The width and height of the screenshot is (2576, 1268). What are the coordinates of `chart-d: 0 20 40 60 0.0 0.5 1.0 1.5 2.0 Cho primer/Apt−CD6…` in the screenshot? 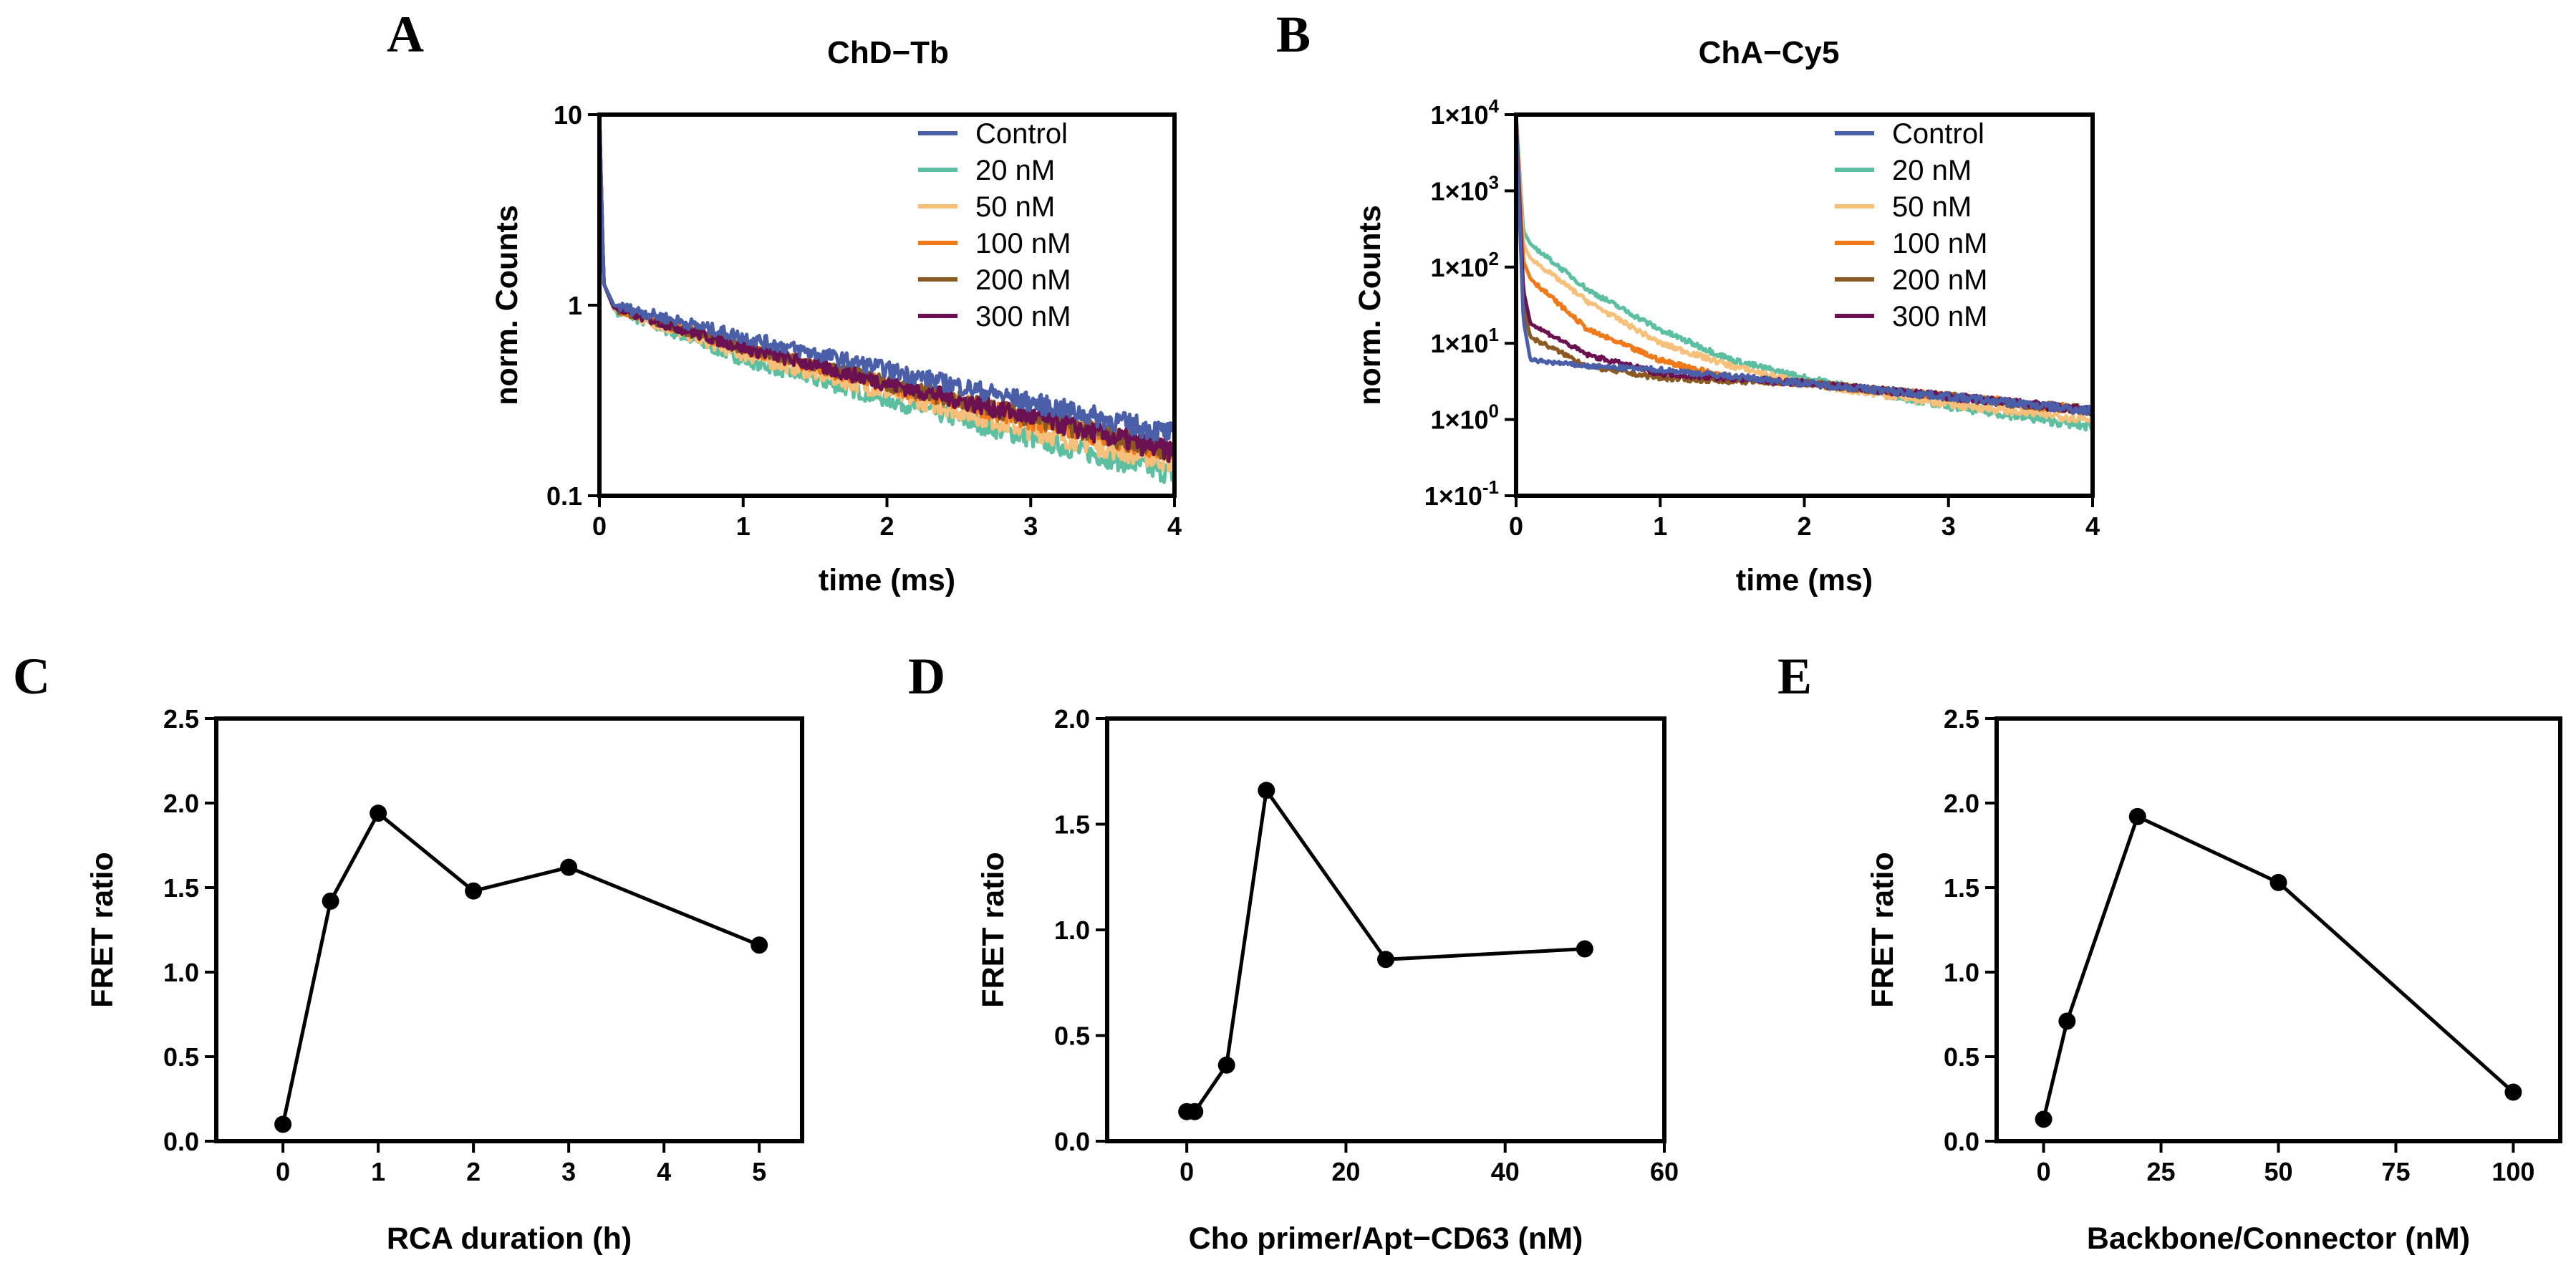 It's located at (1327, 980).